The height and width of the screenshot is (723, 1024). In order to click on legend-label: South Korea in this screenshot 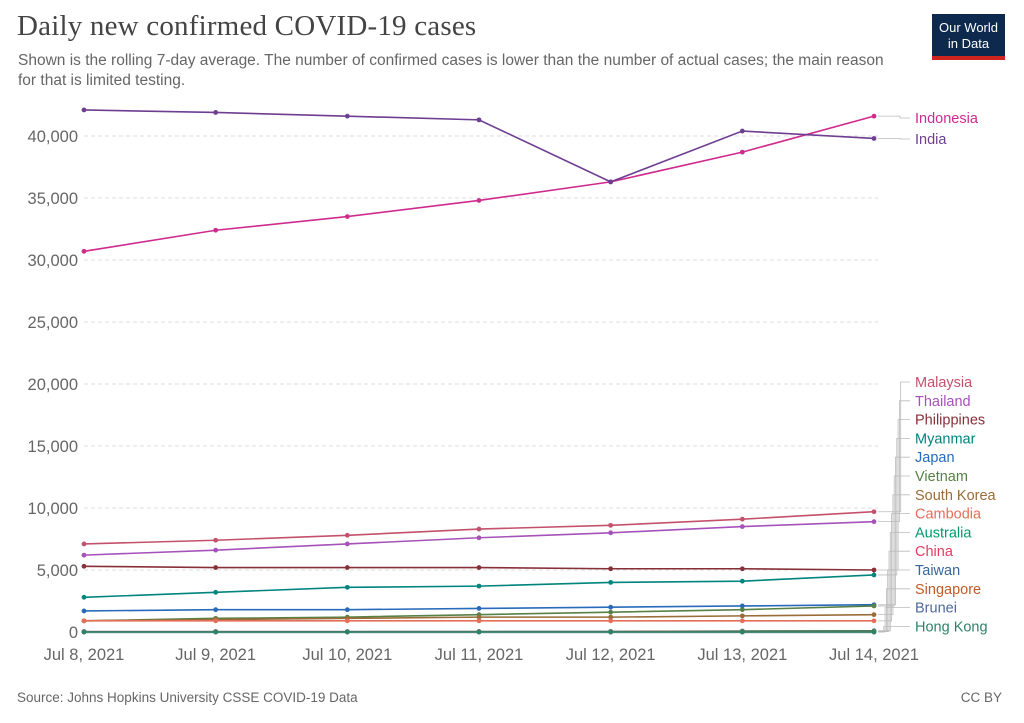, I will do `click(956, 496)`.